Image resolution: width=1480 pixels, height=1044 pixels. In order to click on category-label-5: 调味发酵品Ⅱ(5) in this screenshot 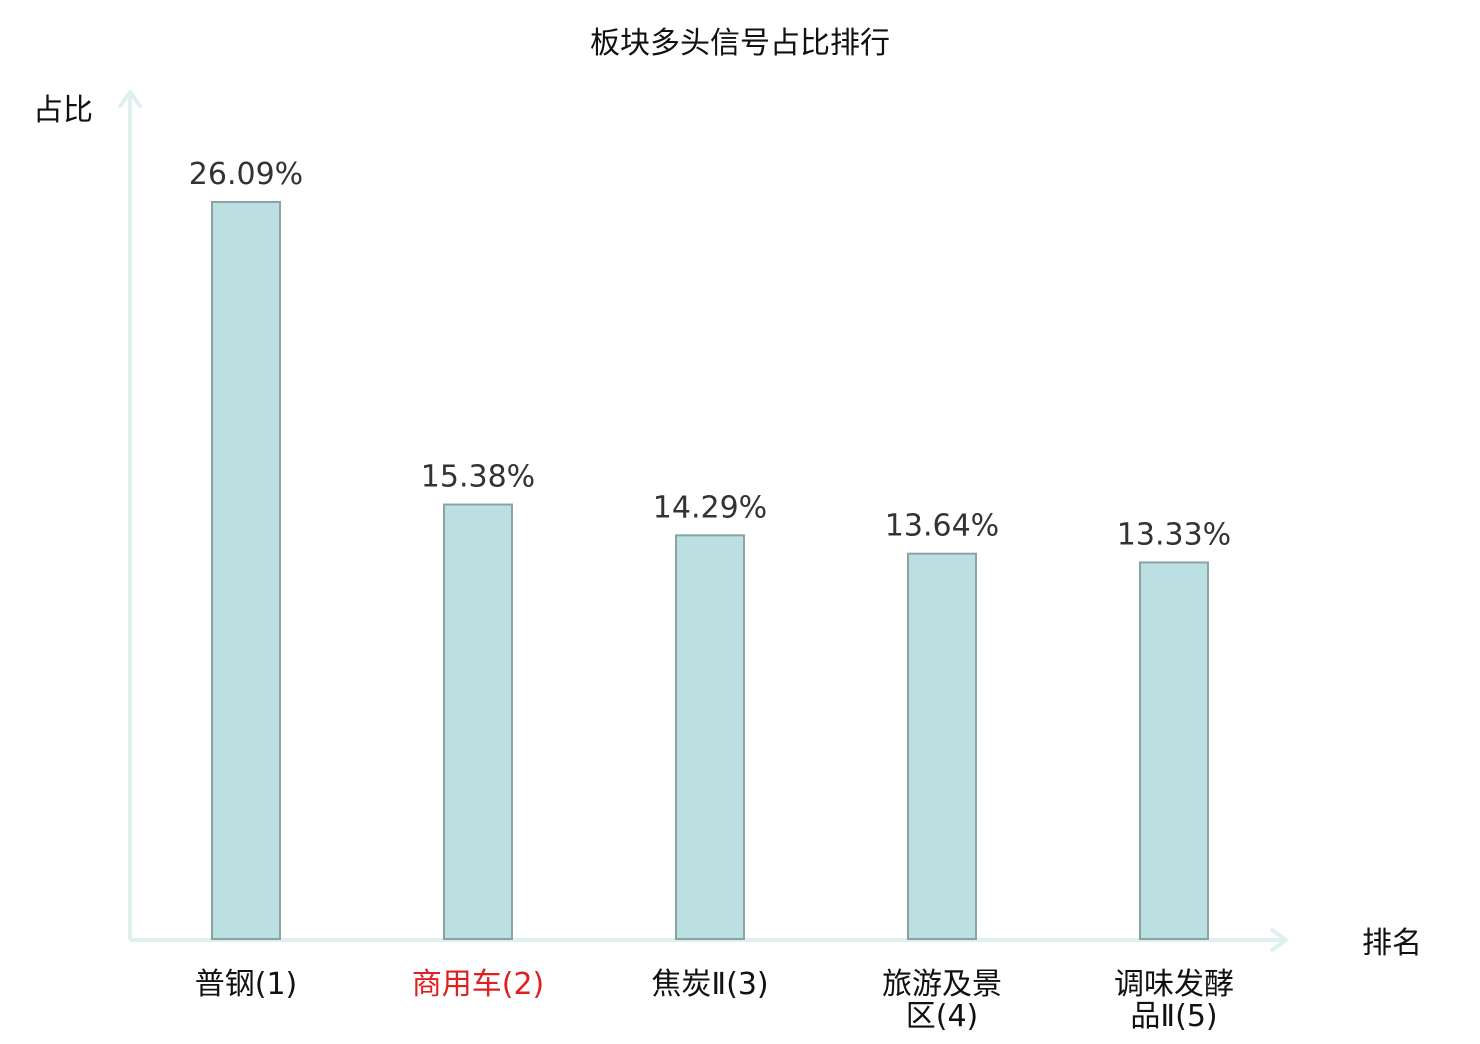, I will do `click(1174, 1000)`.